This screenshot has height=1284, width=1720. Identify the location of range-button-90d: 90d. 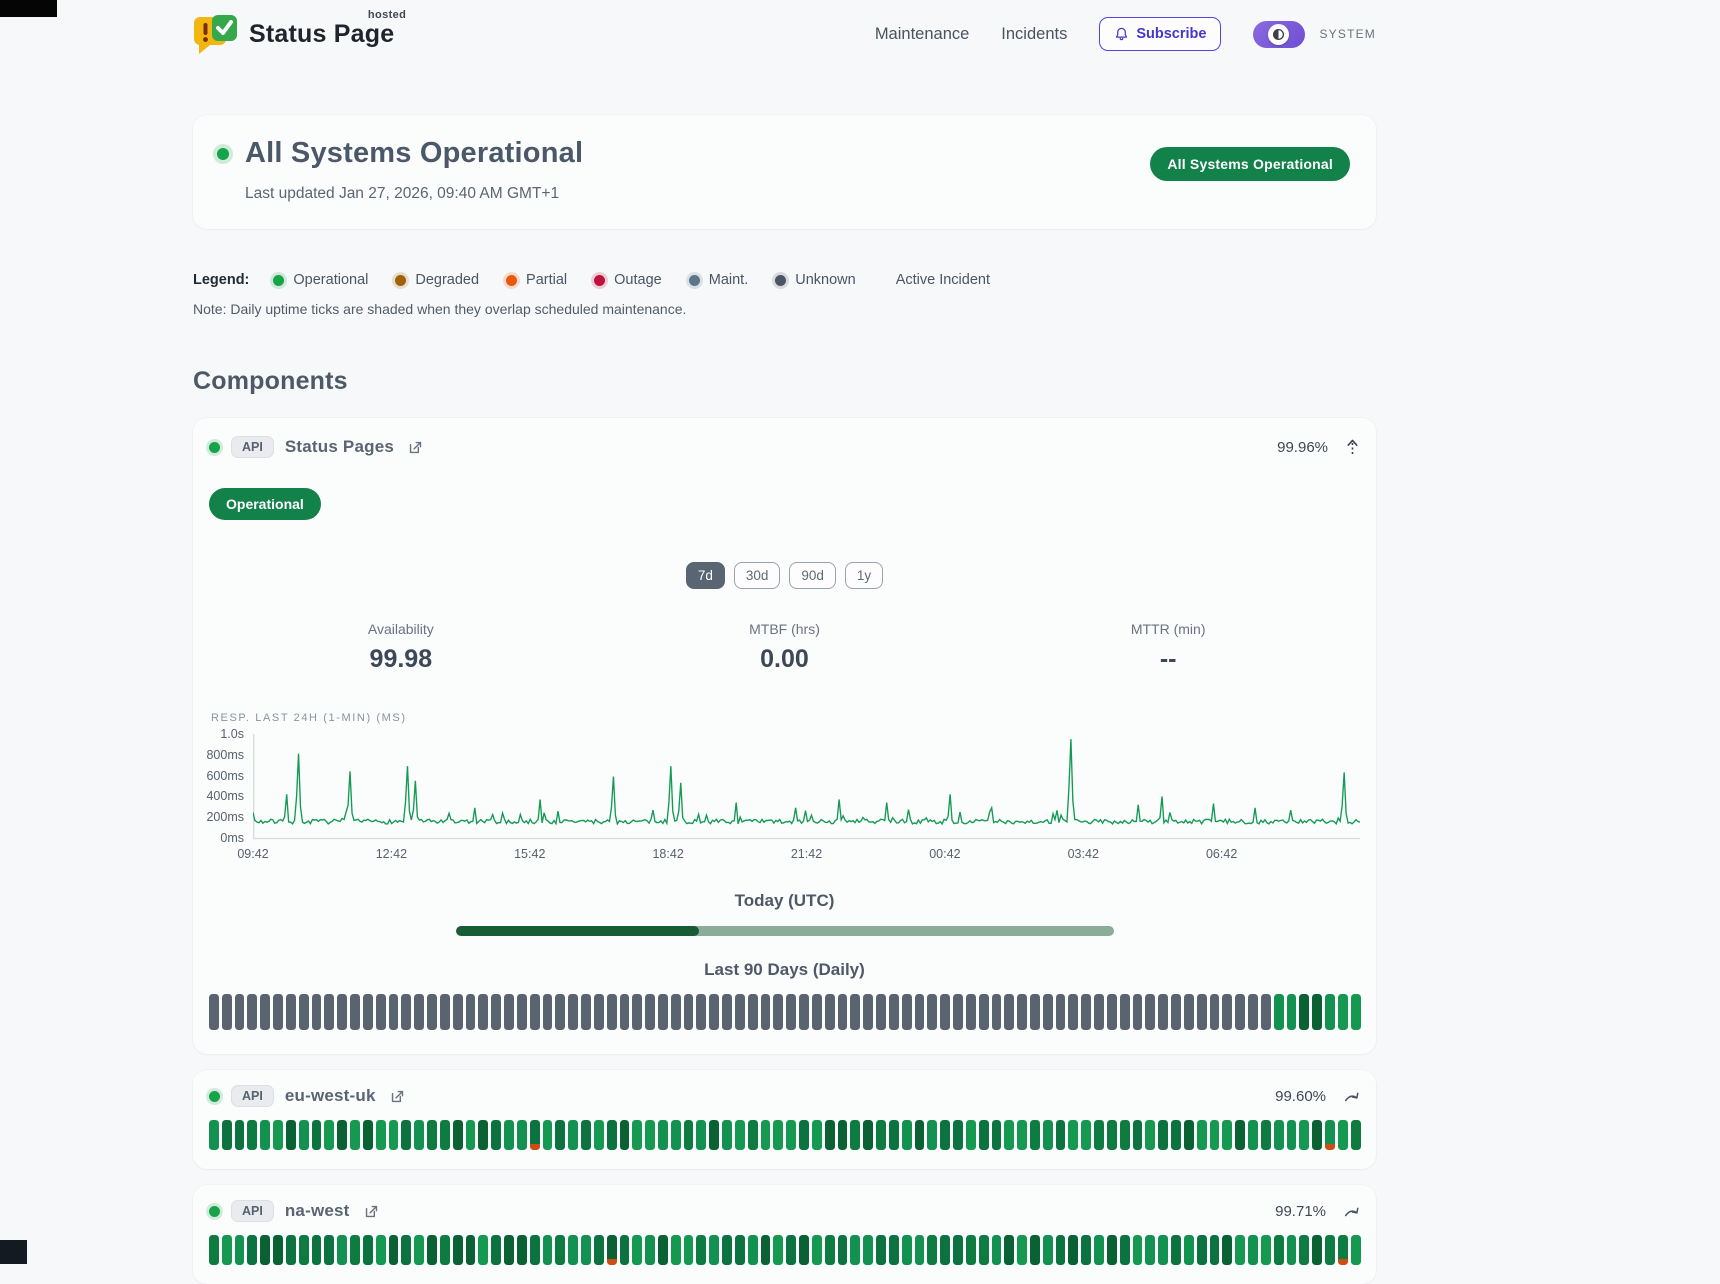
(812, 575).